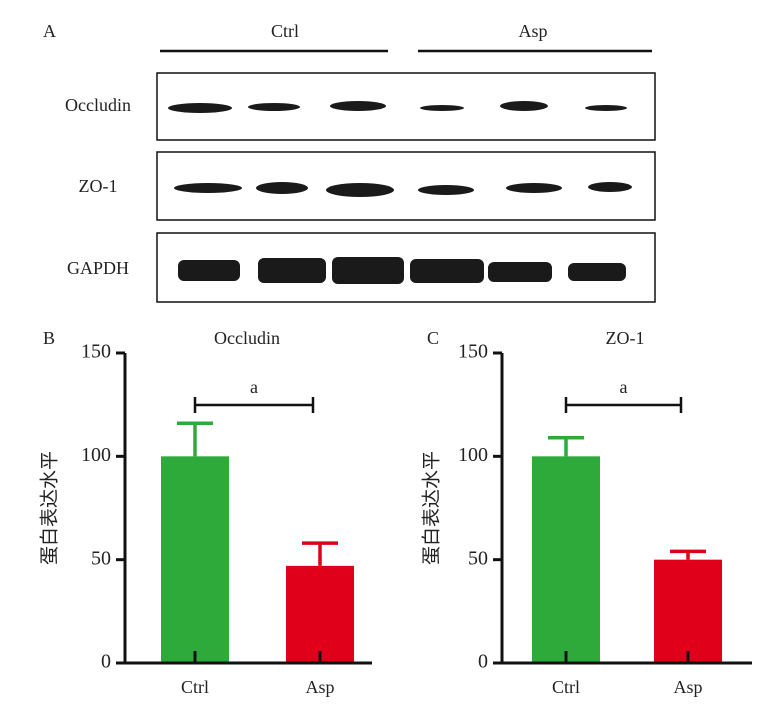 This screenshot has width=767, height=712. I want to click on row-label: GAPDH, so click(98, 268).